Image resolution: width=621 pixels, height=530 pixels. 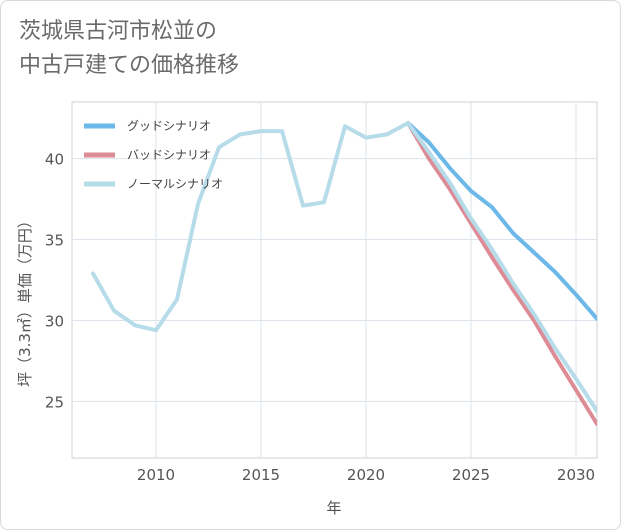 I want to click on x-tick-label: 2015, so click(x=261, y=475).